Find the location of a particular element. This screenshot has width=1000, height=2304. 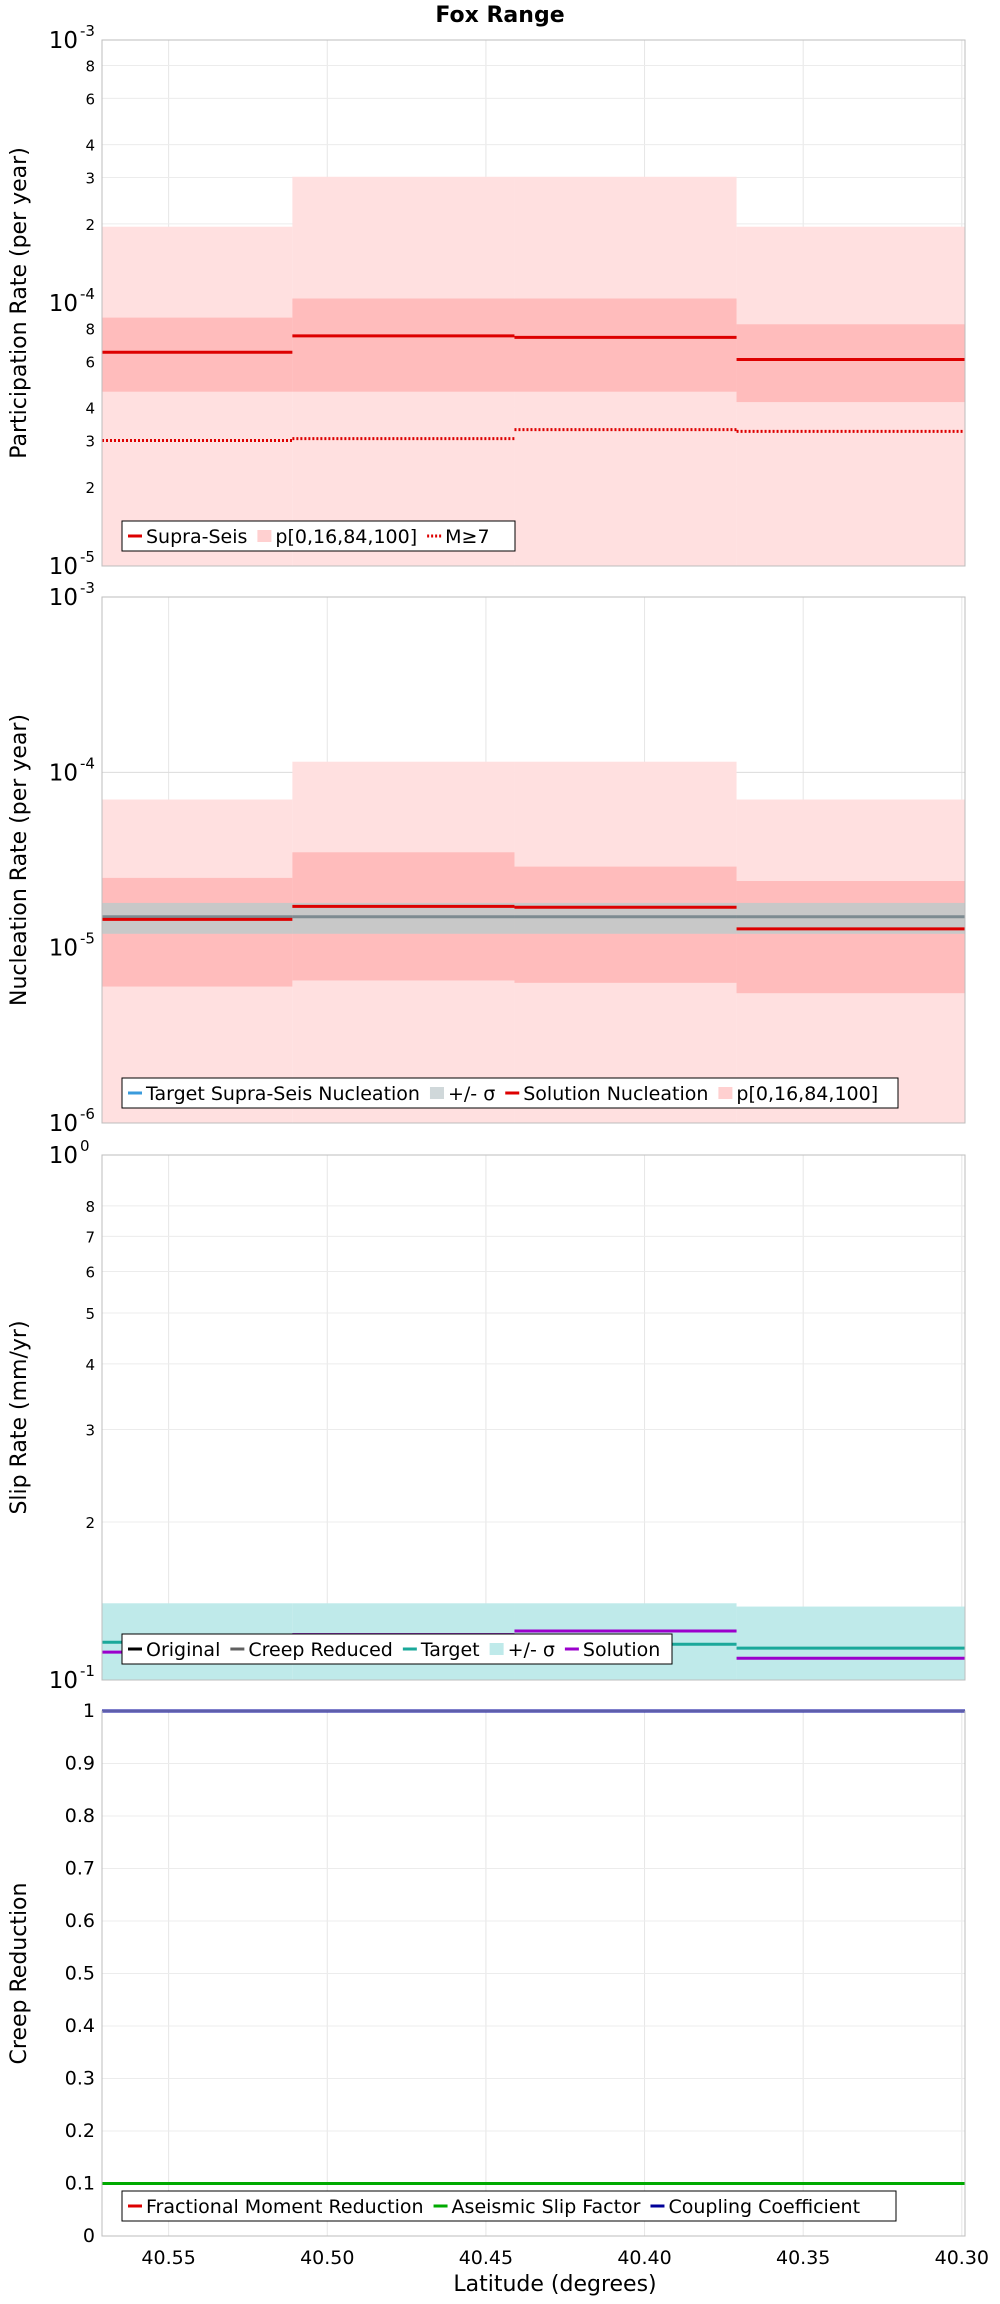

legend-label: Fractional Moment Reduction is located at coordinates (285, 2207).